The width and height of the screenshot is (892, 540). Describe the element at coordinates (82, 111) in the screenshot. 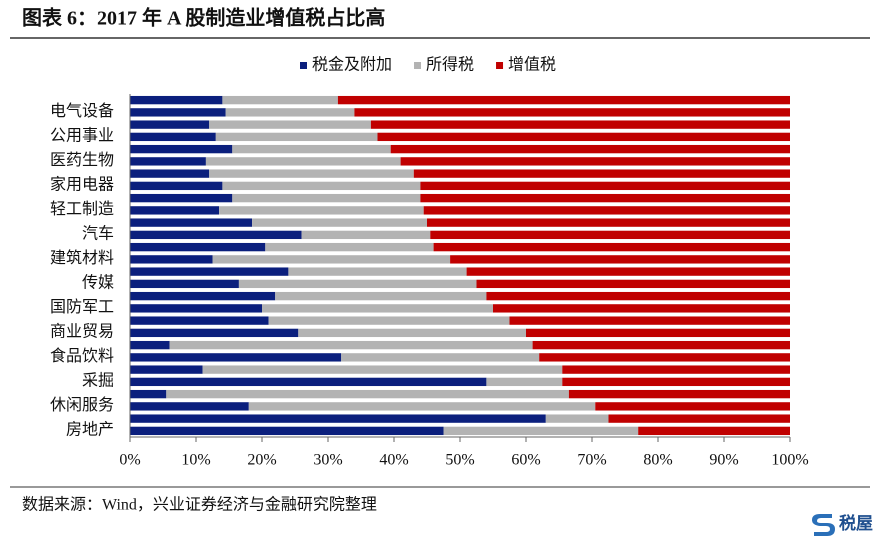

I see `y-tick-label: 电气设备` at that location.